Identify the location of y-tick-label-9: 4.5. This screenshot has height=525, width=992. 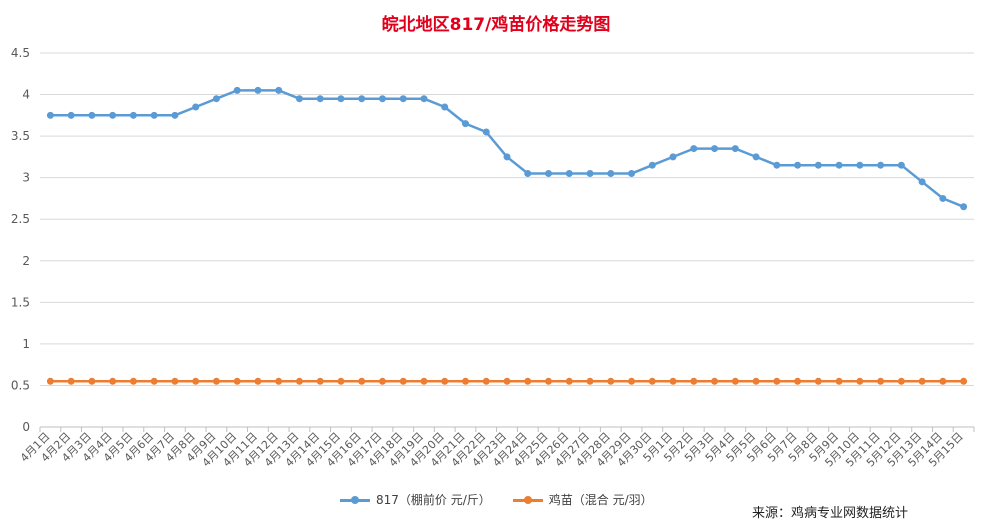
(20, 53).